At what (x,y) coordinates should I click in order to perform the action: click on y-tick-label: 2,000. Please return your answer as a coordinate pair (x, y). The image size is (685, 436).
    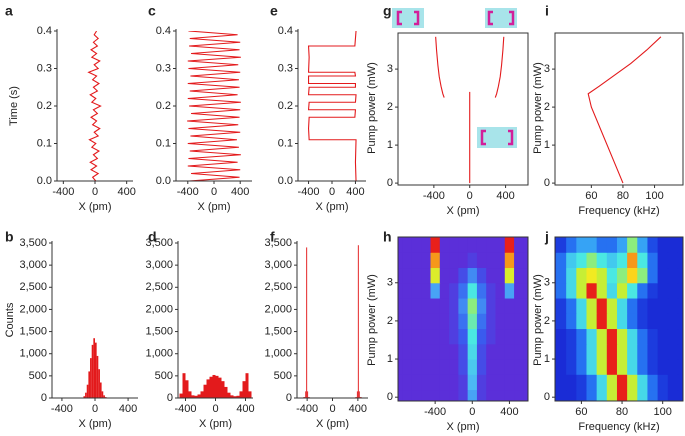
    Looking at the image, I should click on (278, 309).